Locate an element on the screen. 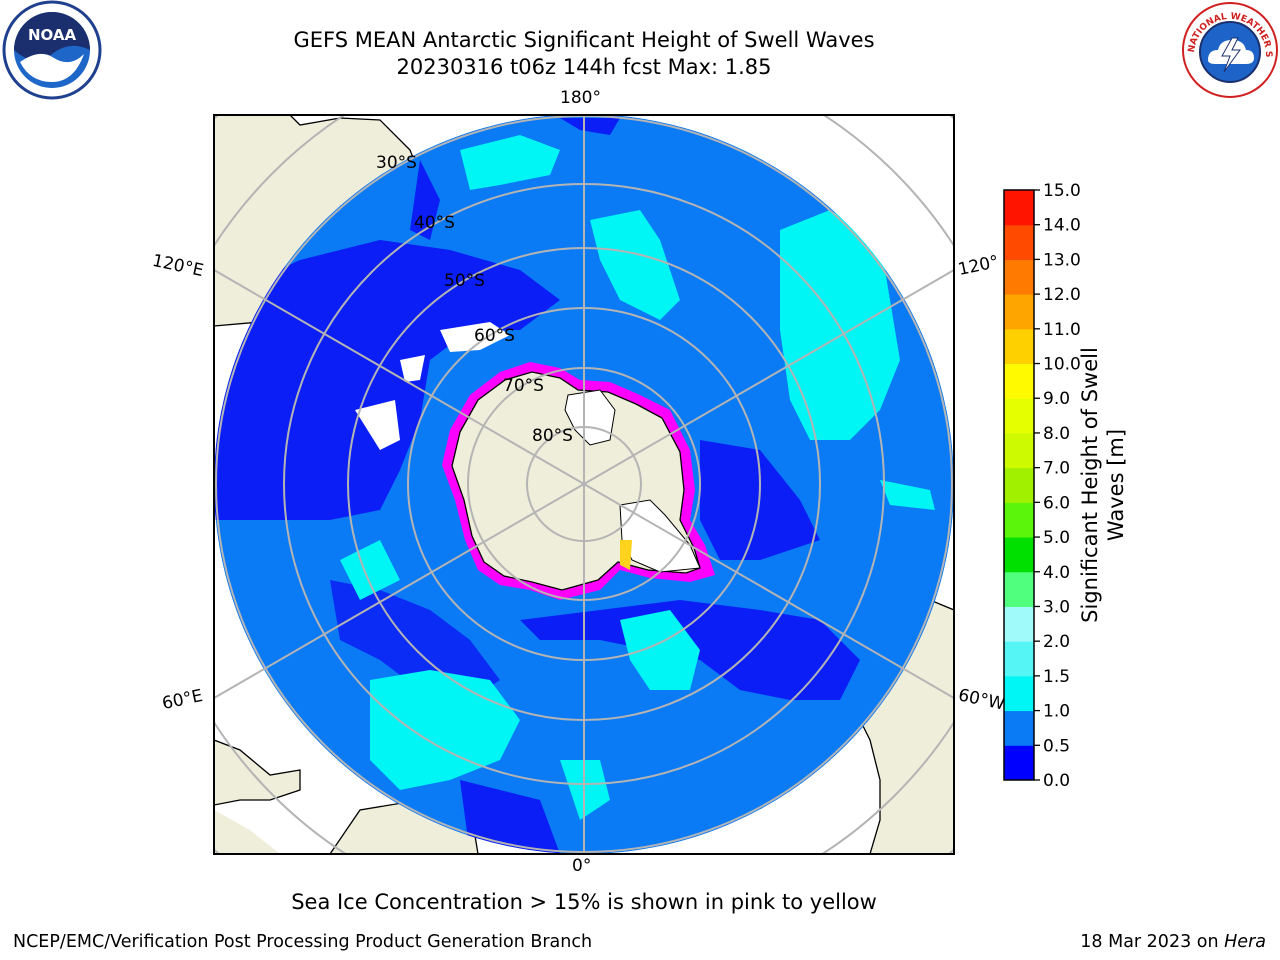  colorbar-tick-label: 3.0 is located at coordinates (1056, 607).